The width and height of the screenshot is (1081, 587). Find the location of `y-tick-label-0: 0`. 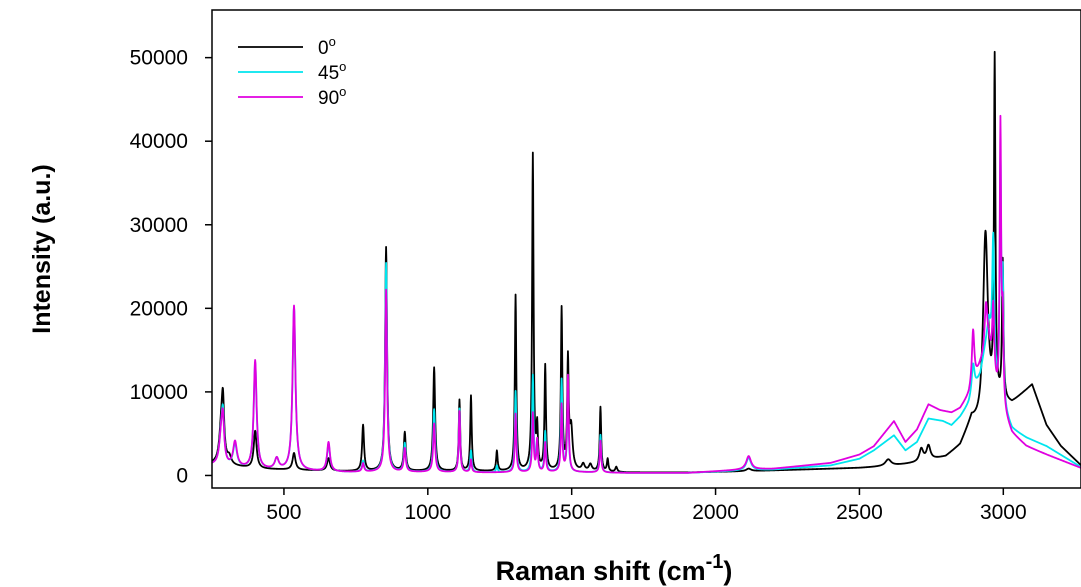

y-tick-label-0: 0 is located at coordinates (182, 475).